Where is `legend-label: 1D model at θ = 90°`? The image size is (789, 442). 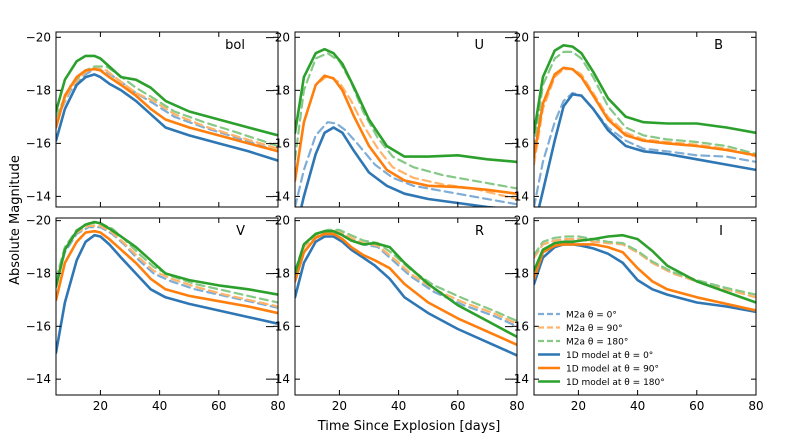
legend-label: 1D model at θ = 90° is located at coordinates (612, 370).